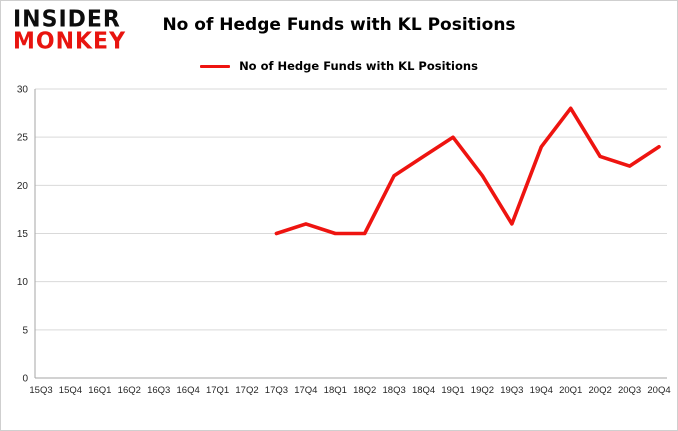  What do you see at coordinates (452, 390) in the screenshot?
I see `x-tick-label: 19Q1` at bounding box center [452, 390].